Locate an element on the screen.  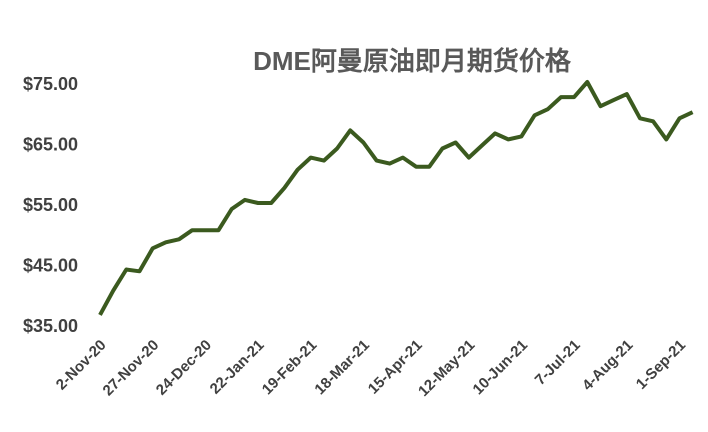
x-tick-label: 22-Jan-21 is located at coordinates (237, 367).